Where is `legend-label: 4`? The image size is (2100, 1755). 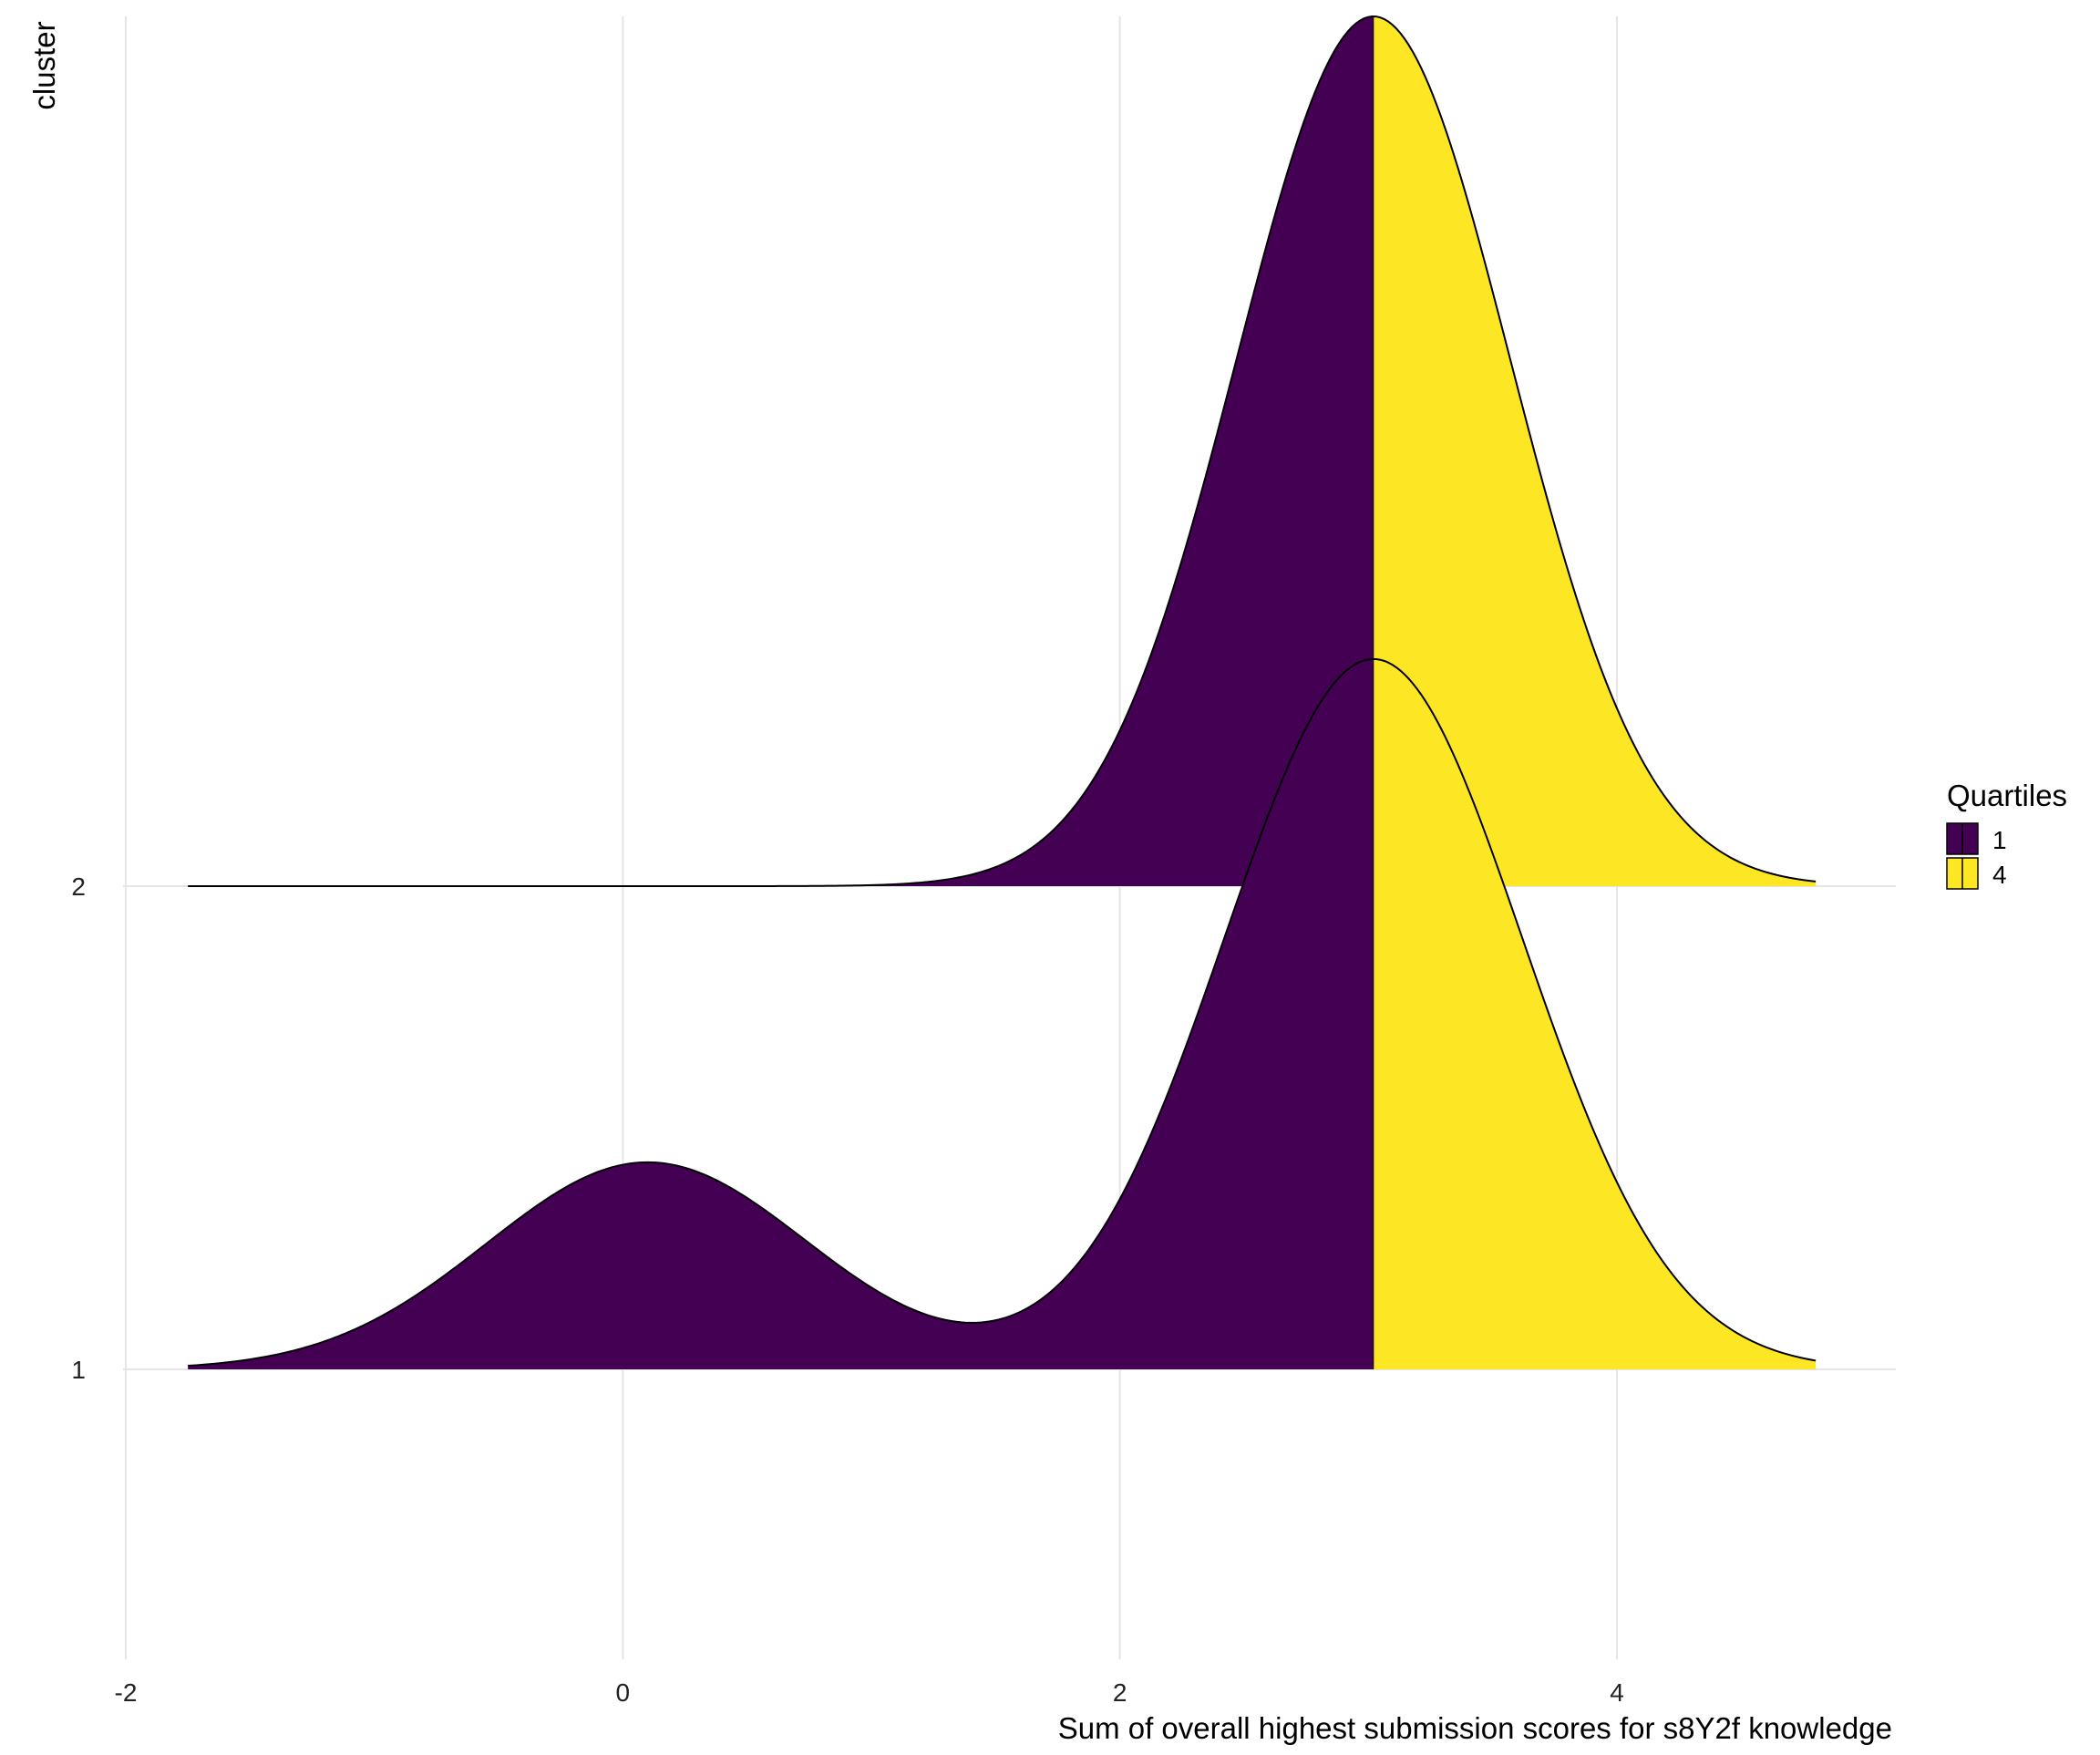
legend-label: 4 is located at coordinates (1999, 875).